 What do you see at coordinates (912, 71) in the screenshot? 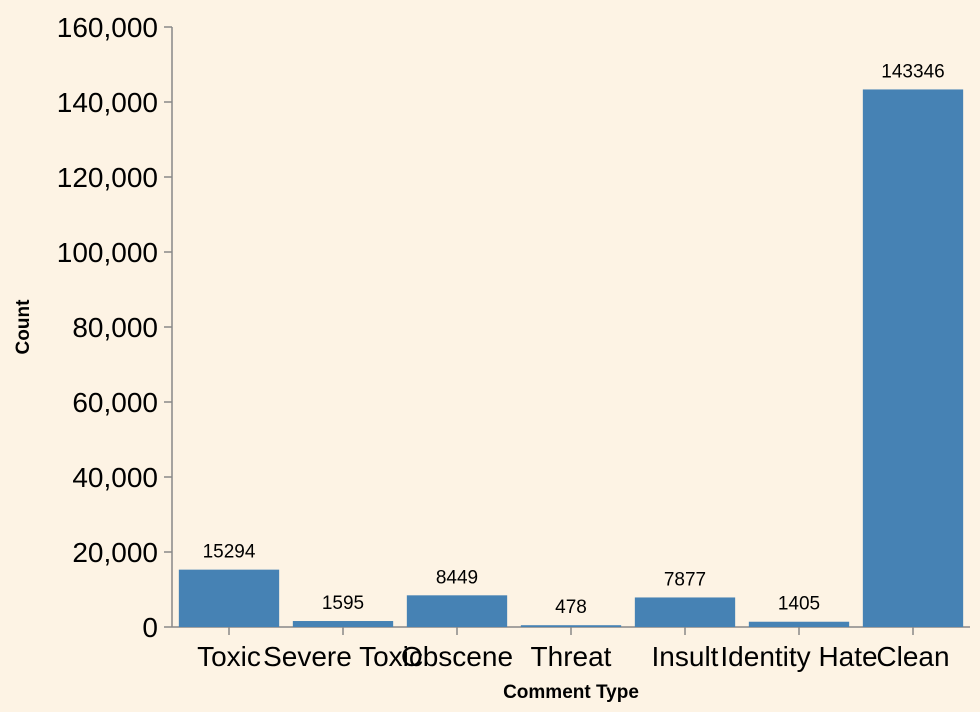
I see `bar-value-label: 143346` at bounding box center [912, 71].